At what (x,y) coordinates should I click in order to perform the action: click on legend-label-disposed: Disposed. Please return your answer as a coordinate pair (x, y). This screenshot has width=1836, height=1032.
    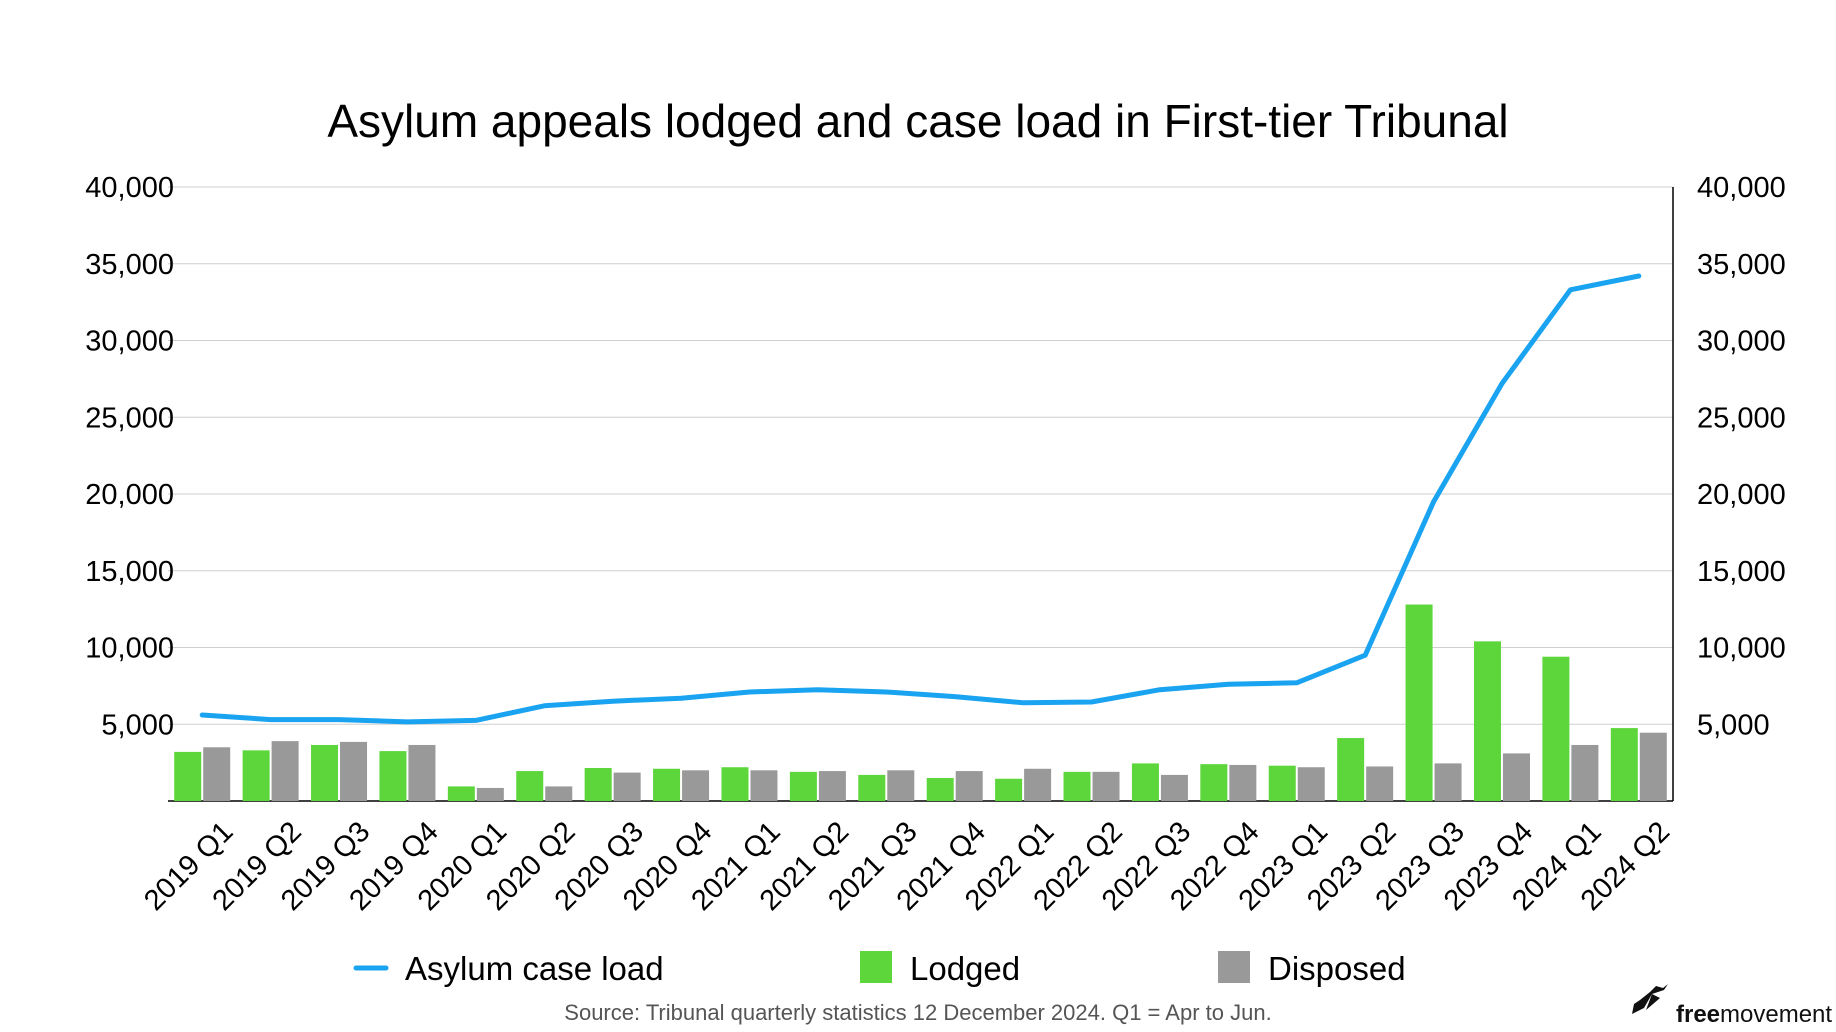
    Looking at the image, I should click on (1337, 968).